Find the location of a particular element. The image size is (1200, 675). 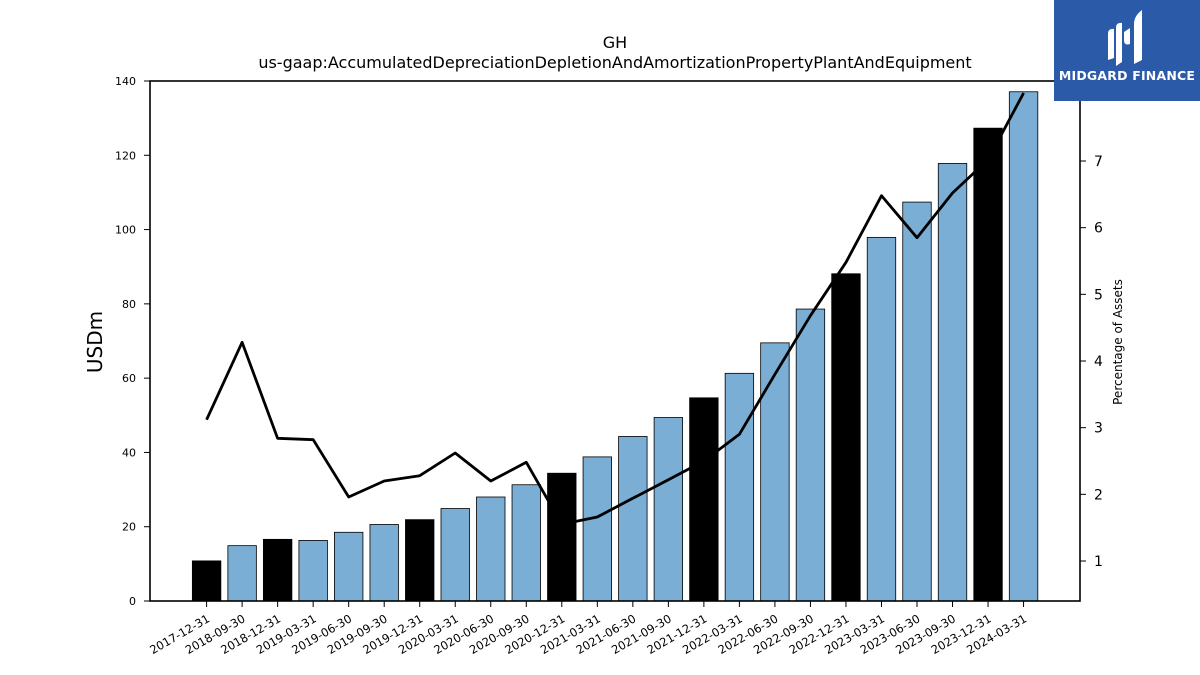

y2-tick-label: 3 is located at coordinates (1098, 429).